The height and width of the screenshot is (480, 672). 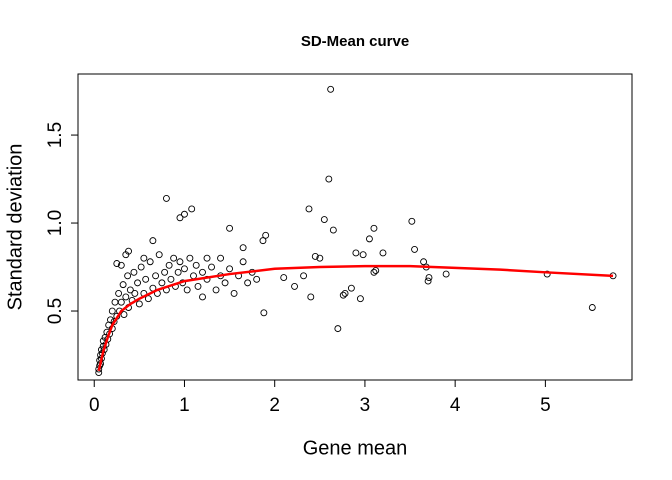 I want to click on y-tick-label: 1.5, so click(x=55, y=135).